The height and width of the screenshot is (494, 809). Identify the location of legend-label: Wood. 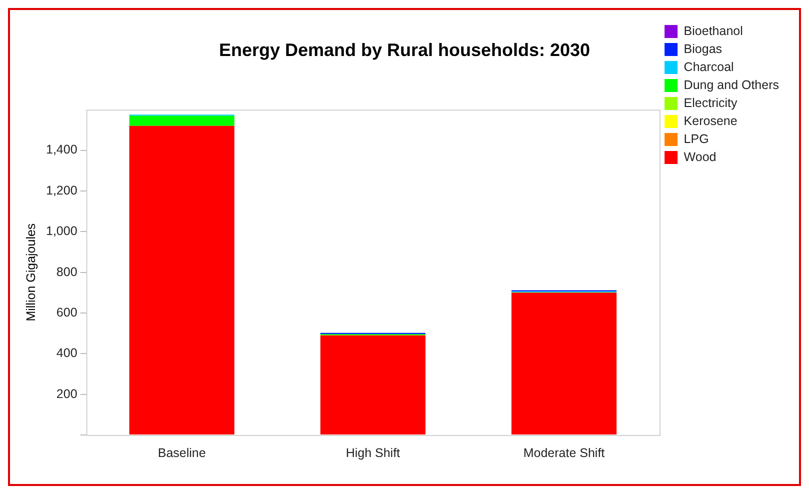
(700, 157).